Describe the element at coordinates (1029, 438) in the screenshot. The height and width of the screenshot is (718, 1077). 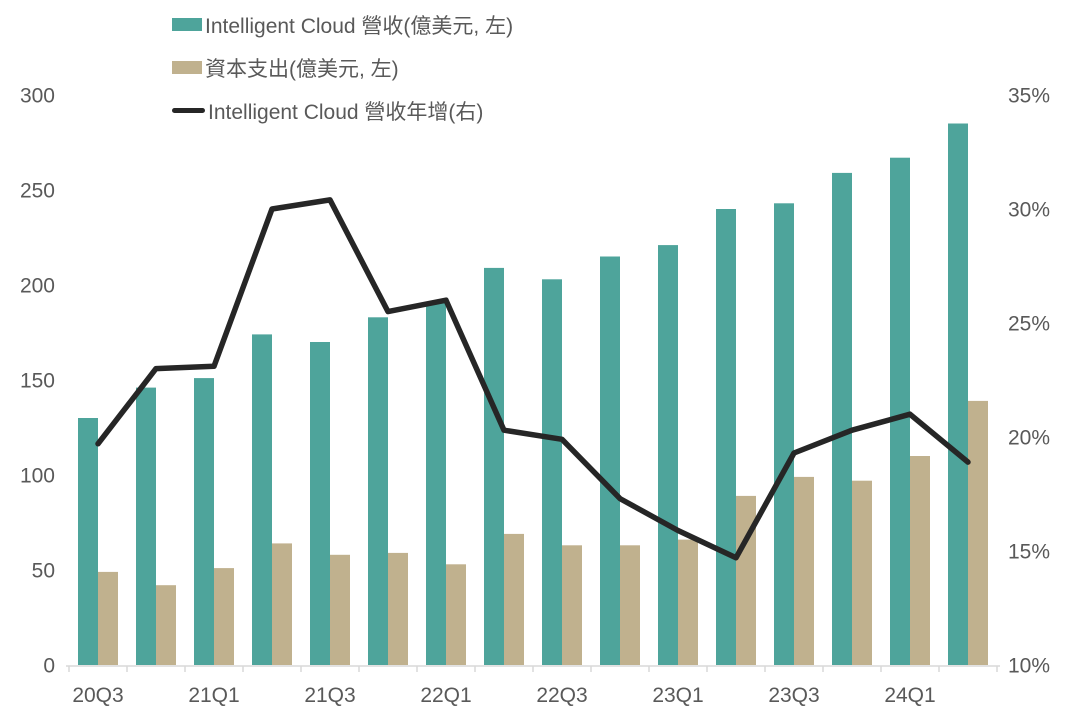
I see `y-axis-right-label-20: 20%` at that location.